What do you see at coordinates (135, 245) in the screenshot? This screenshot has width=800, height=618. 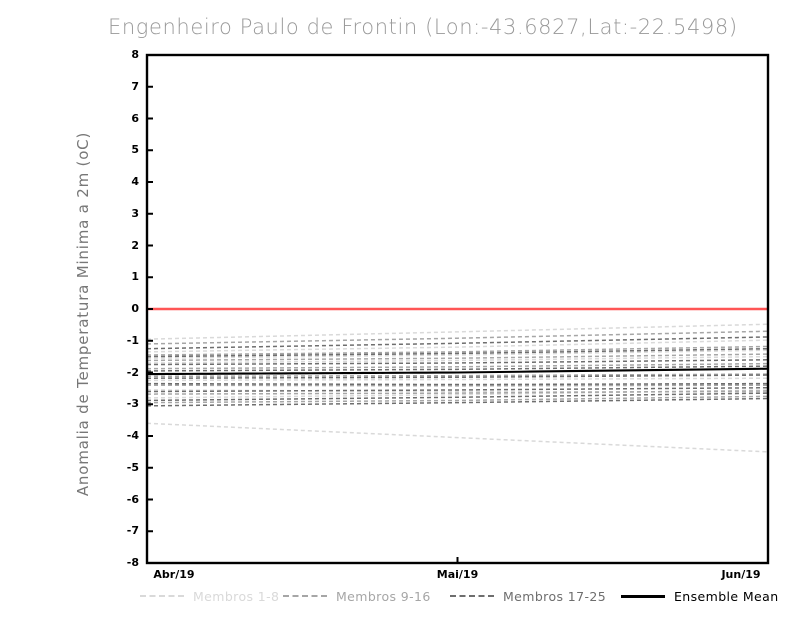 I see `y-tick-label: 2` at bounding box center [135, 245].